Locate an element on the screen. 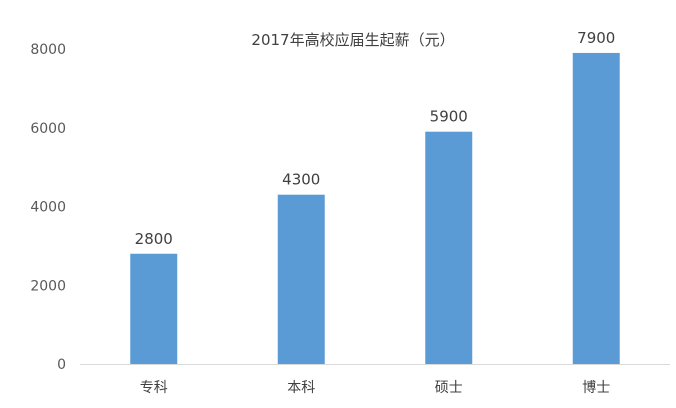  chart-title: 2017年高校应届生起薪（元） is located at coordinates (352, 40).